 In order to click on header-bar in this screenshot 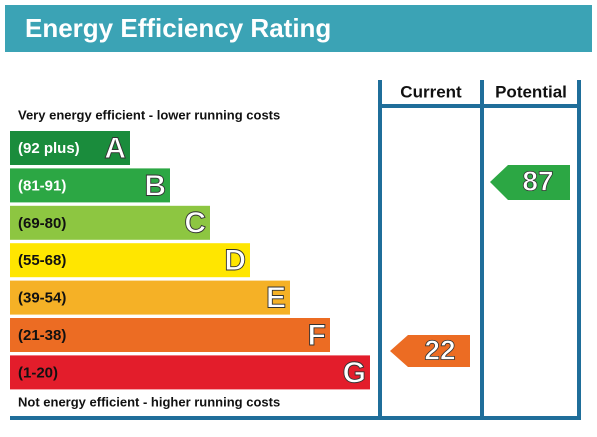, I will do `click(298, 28)`.